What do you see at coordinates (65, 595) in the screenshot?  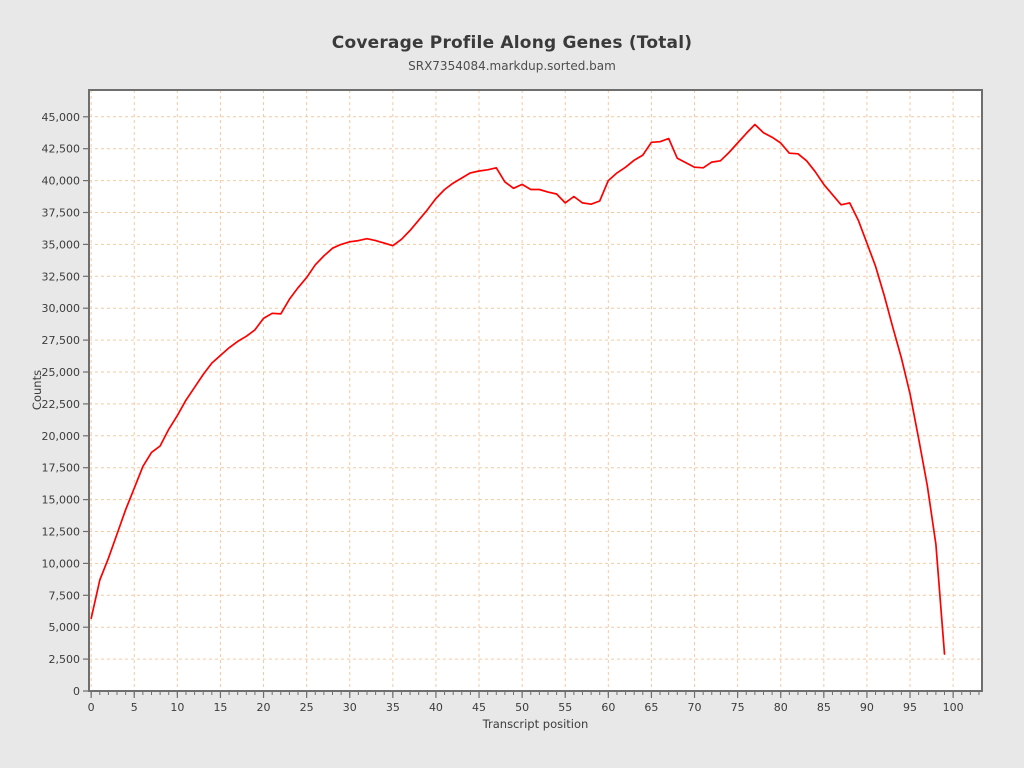 I see `y-tick-label: 7,500` at bounding box center [65, 595].